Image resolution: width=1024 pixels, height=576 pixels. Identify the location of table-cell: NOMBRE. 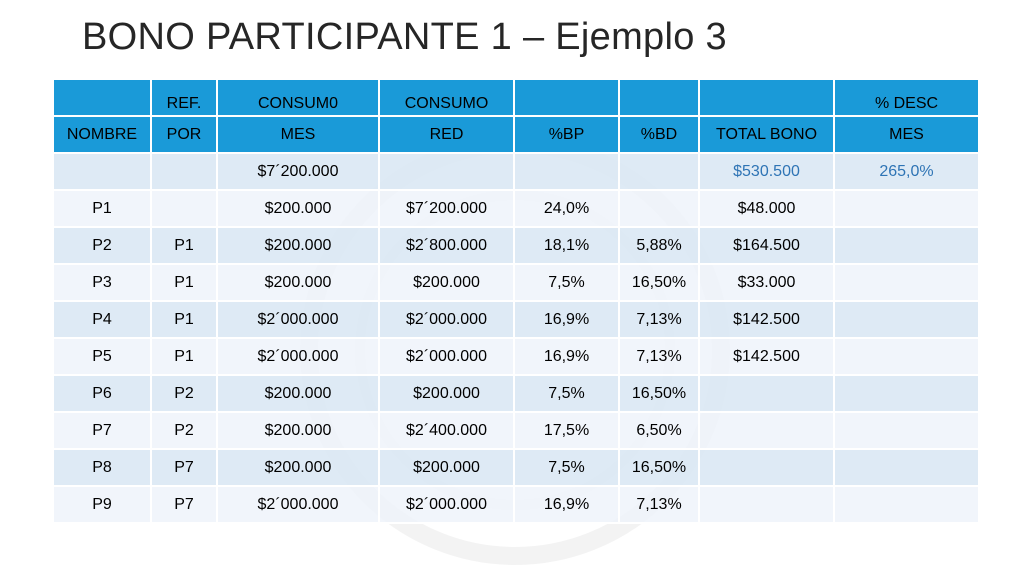
(102, 134).